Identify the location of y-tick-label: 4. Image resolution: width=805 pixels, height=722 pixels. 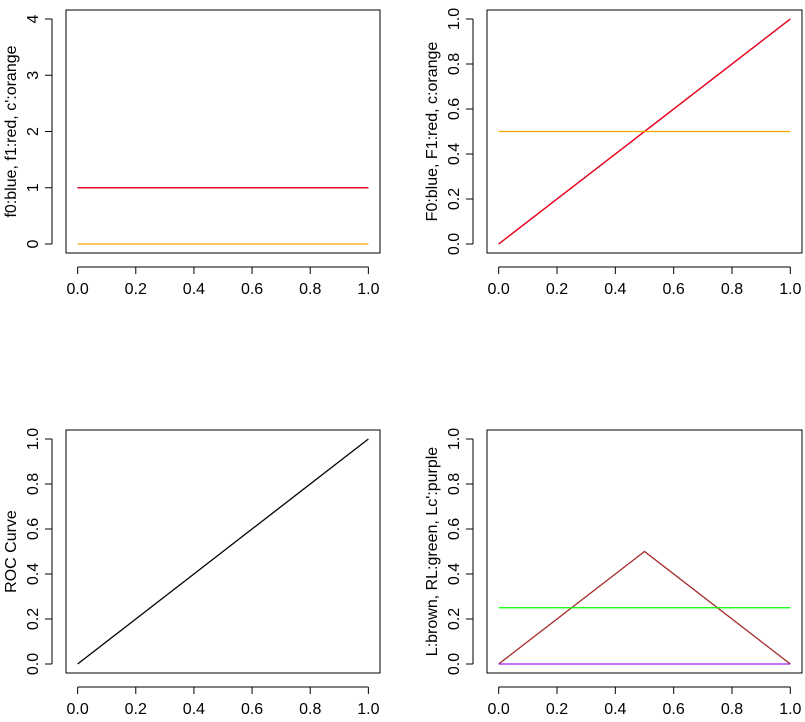
(33, 18).